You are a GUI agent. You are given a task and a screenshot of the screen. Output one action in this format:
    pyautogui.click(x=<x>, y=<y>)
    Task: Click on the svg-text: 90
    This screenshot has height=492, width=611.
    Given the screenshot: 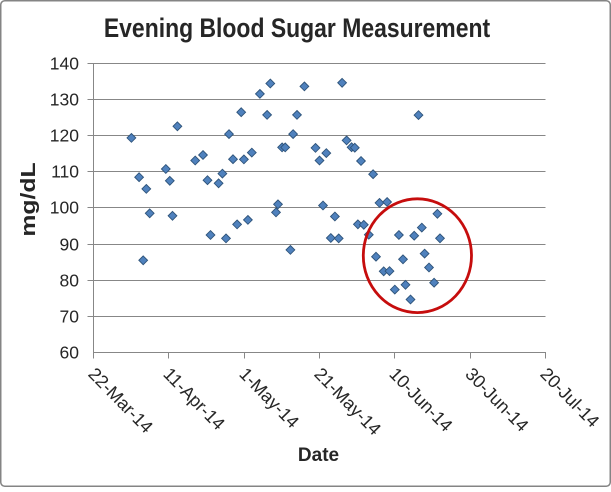 What is the action you would take?
    pyautogui.click(x=70, y=245)
    